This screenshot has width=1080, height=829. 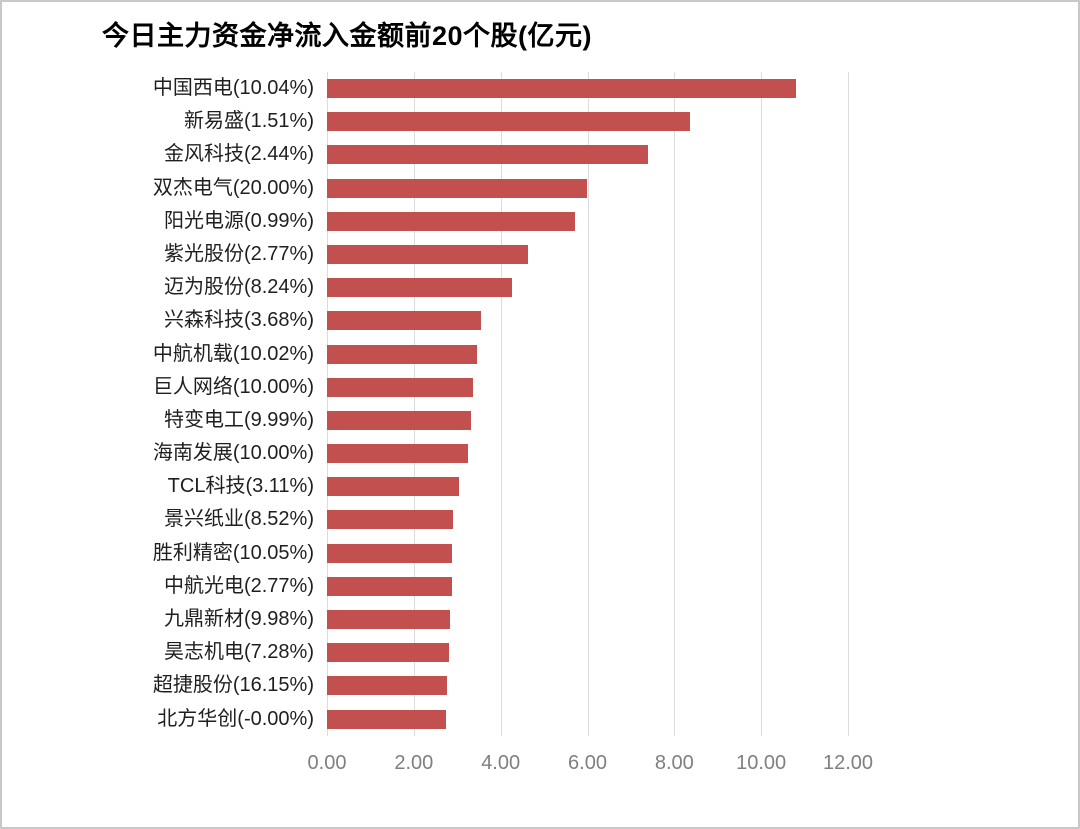 I want to click on category-label: 北方华创(-0.00%), so click(x=235, y=718).